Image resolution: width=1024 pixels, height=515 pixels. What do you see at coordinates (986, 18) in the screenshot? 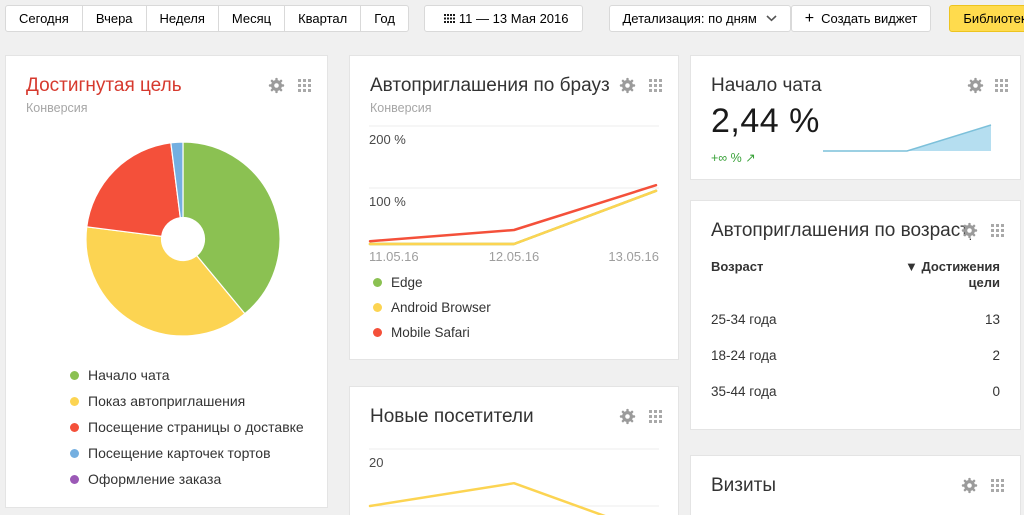
I see `widget-library-button: Библиотека виджетов` at bounding box center [986, 18].